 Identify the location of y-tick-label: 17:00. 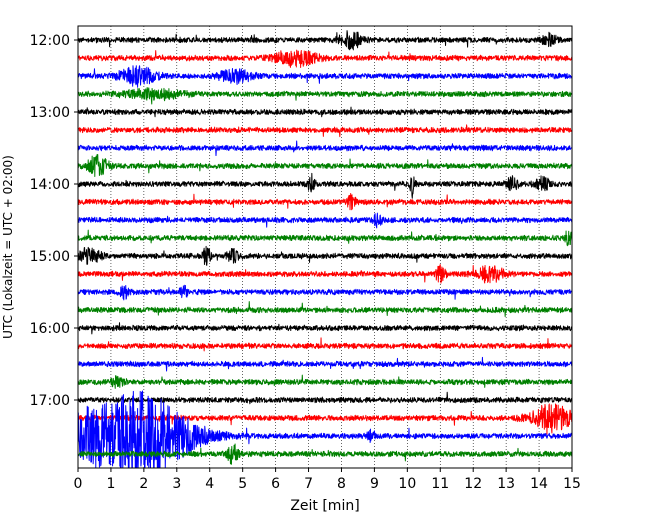
(50, 401).